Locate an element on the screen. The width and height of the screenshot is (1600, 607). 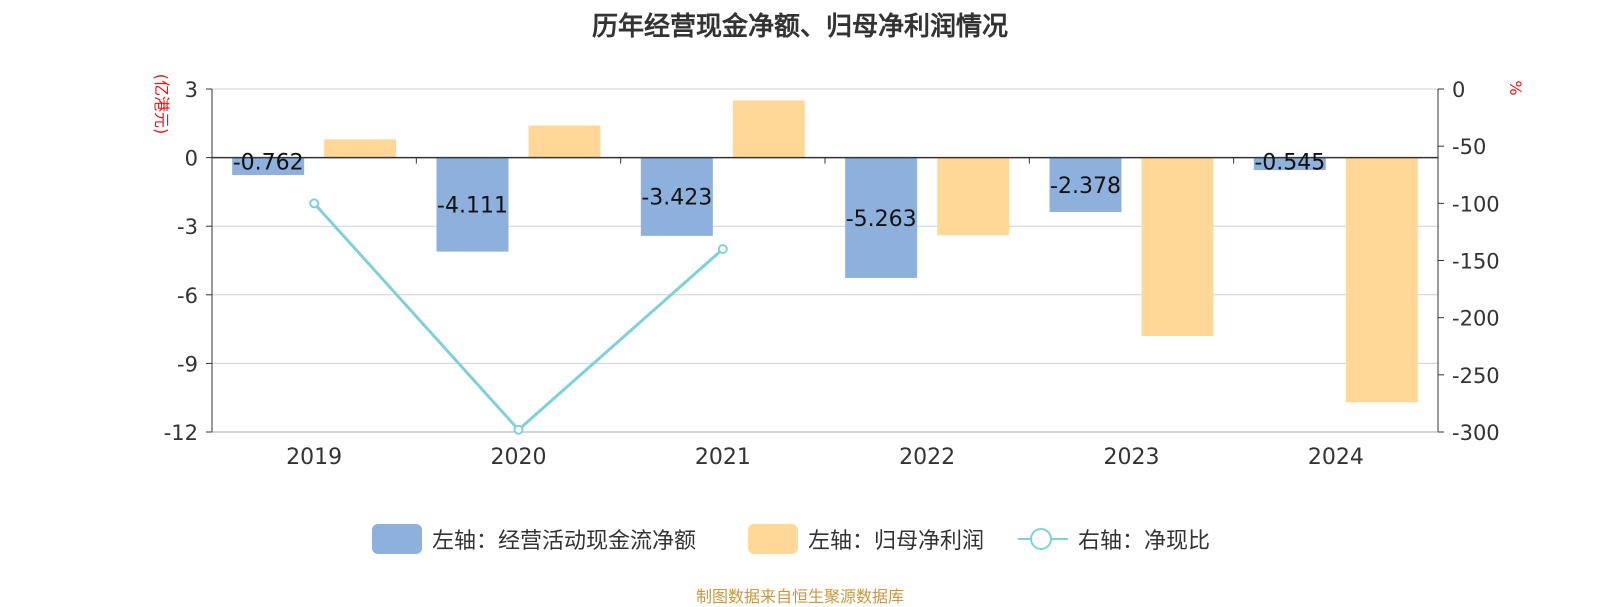
legend-label-cashflow: 左轴：经营活动现金流净额 is located at coordinates (564, 541).